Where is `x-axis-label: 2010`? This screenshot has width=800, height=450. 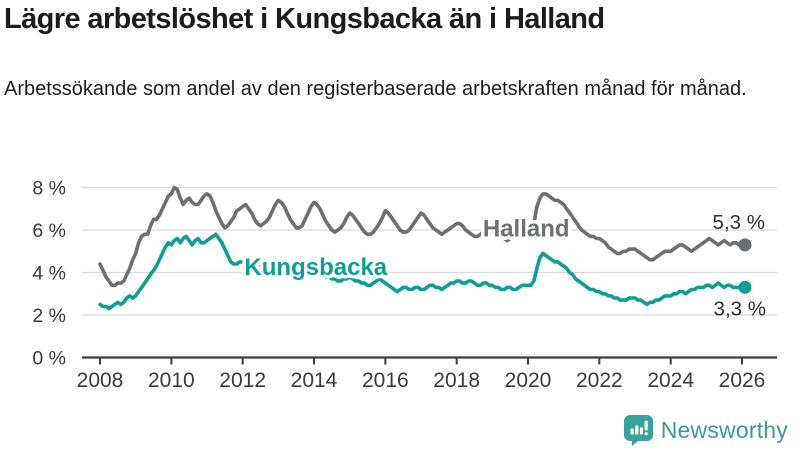 x-axis-label: 2010 is located at coordinates (171, 380).